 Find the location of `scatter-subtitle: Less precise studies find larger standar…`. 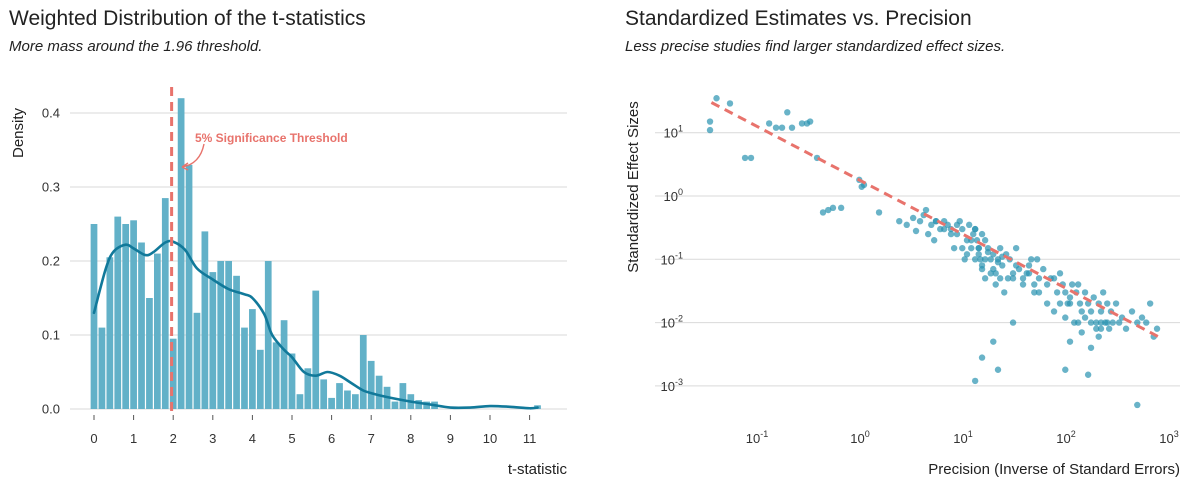

scatter-subtitle: Less precise studies find larger standar… is located at coordinates (815, 46).